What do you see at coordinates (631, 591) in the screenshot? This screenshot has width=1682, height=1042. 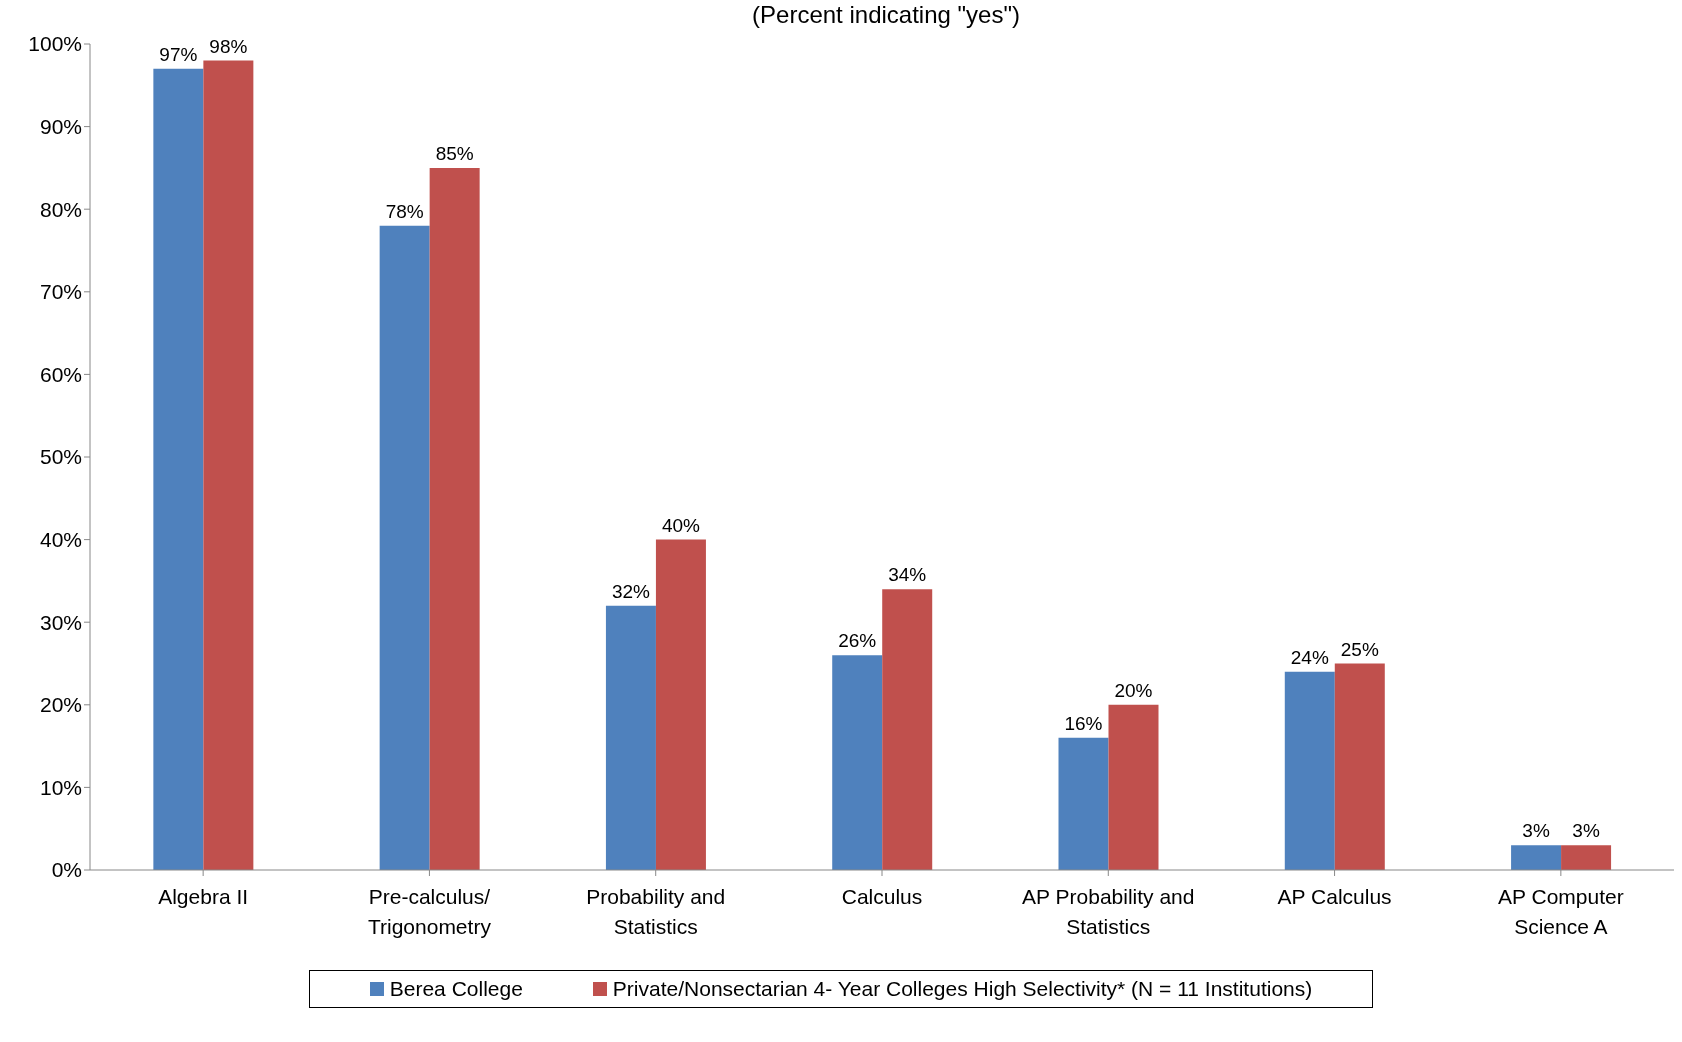 I see `data-label: 32%` at bounding box center [631, 591].